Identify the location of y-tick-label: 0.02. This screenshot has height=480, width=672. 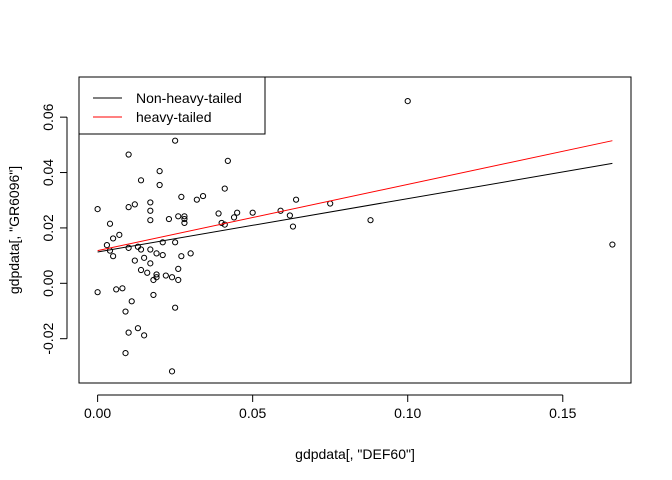
(48, 227).